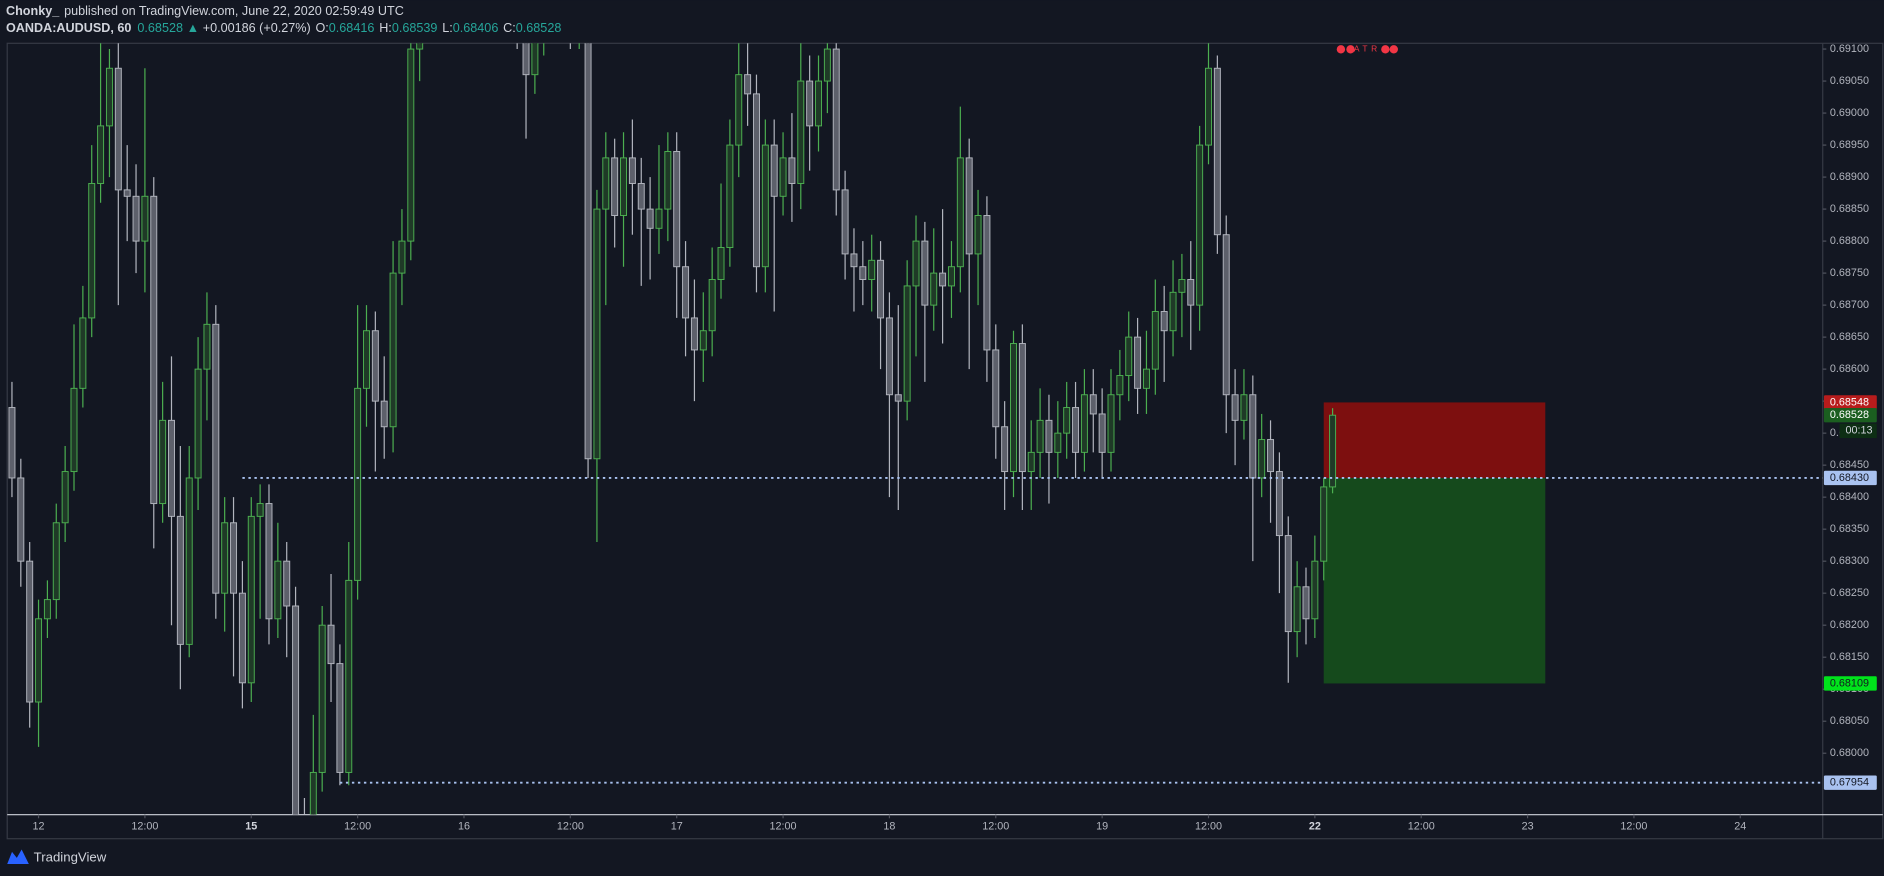  What do you see at coordinates (251, 827) in the screenshot?
I see `x-tick-label: 15` at bounding box center [251, 827].